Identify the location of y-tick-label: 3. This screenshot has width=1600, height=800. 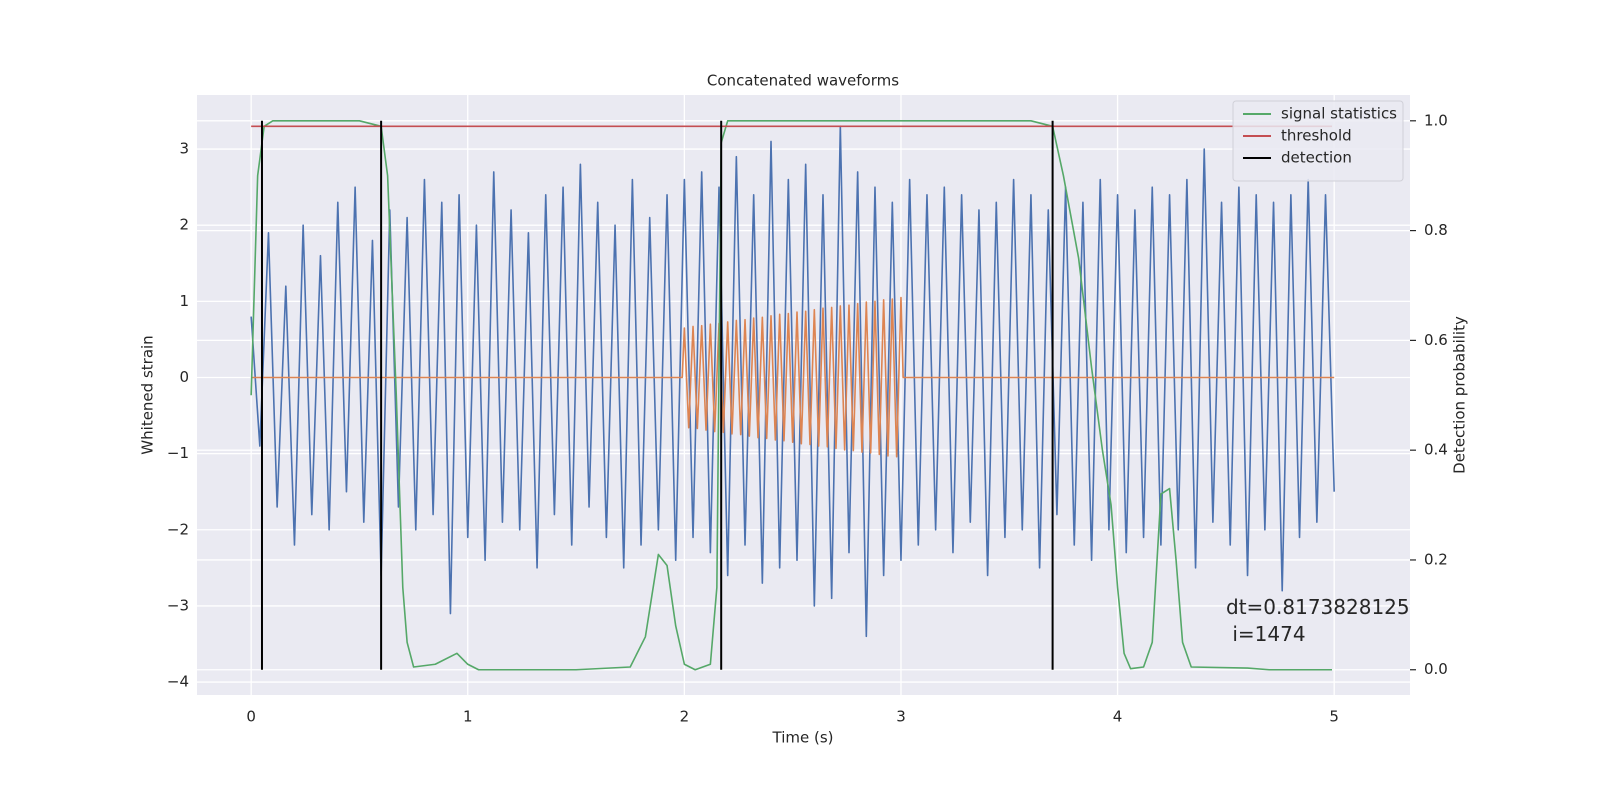
(184, 149).